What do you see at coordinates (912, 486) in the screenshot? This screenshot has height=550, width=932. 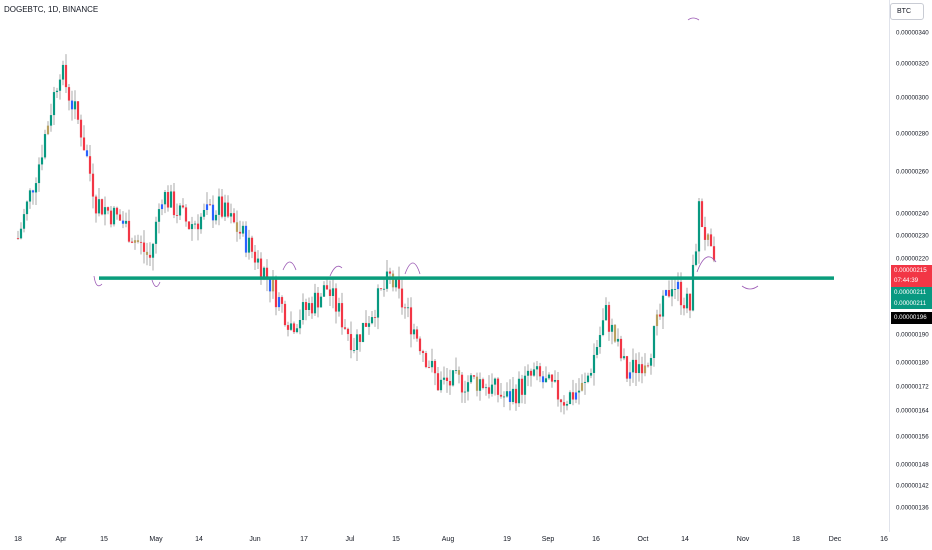 I see `price-tick-label: 0.00000142` at bounding box center [912, 486].